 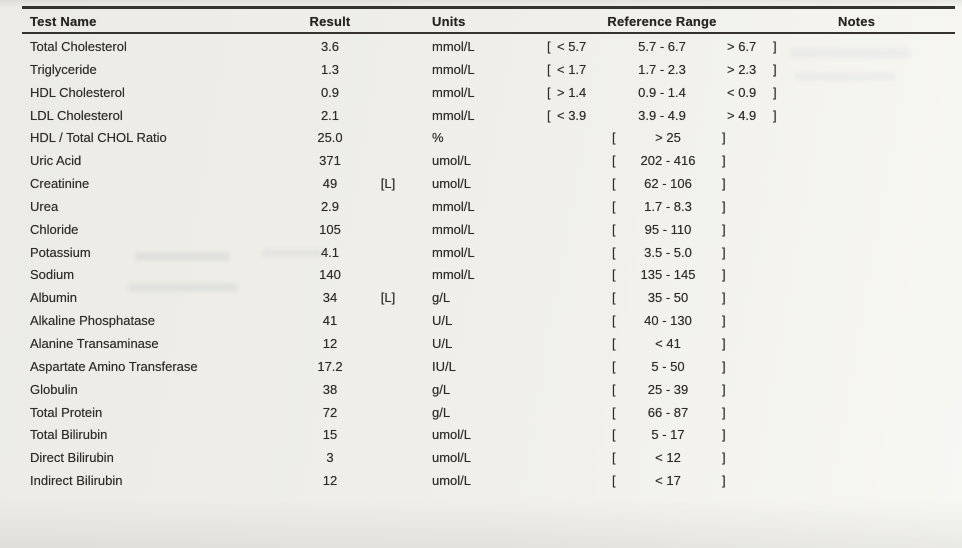 What do you see at coordinates (56, 161) in the screenshot?
I see `test-name-cell: Uric Acid` at bounding box center [56, 161].